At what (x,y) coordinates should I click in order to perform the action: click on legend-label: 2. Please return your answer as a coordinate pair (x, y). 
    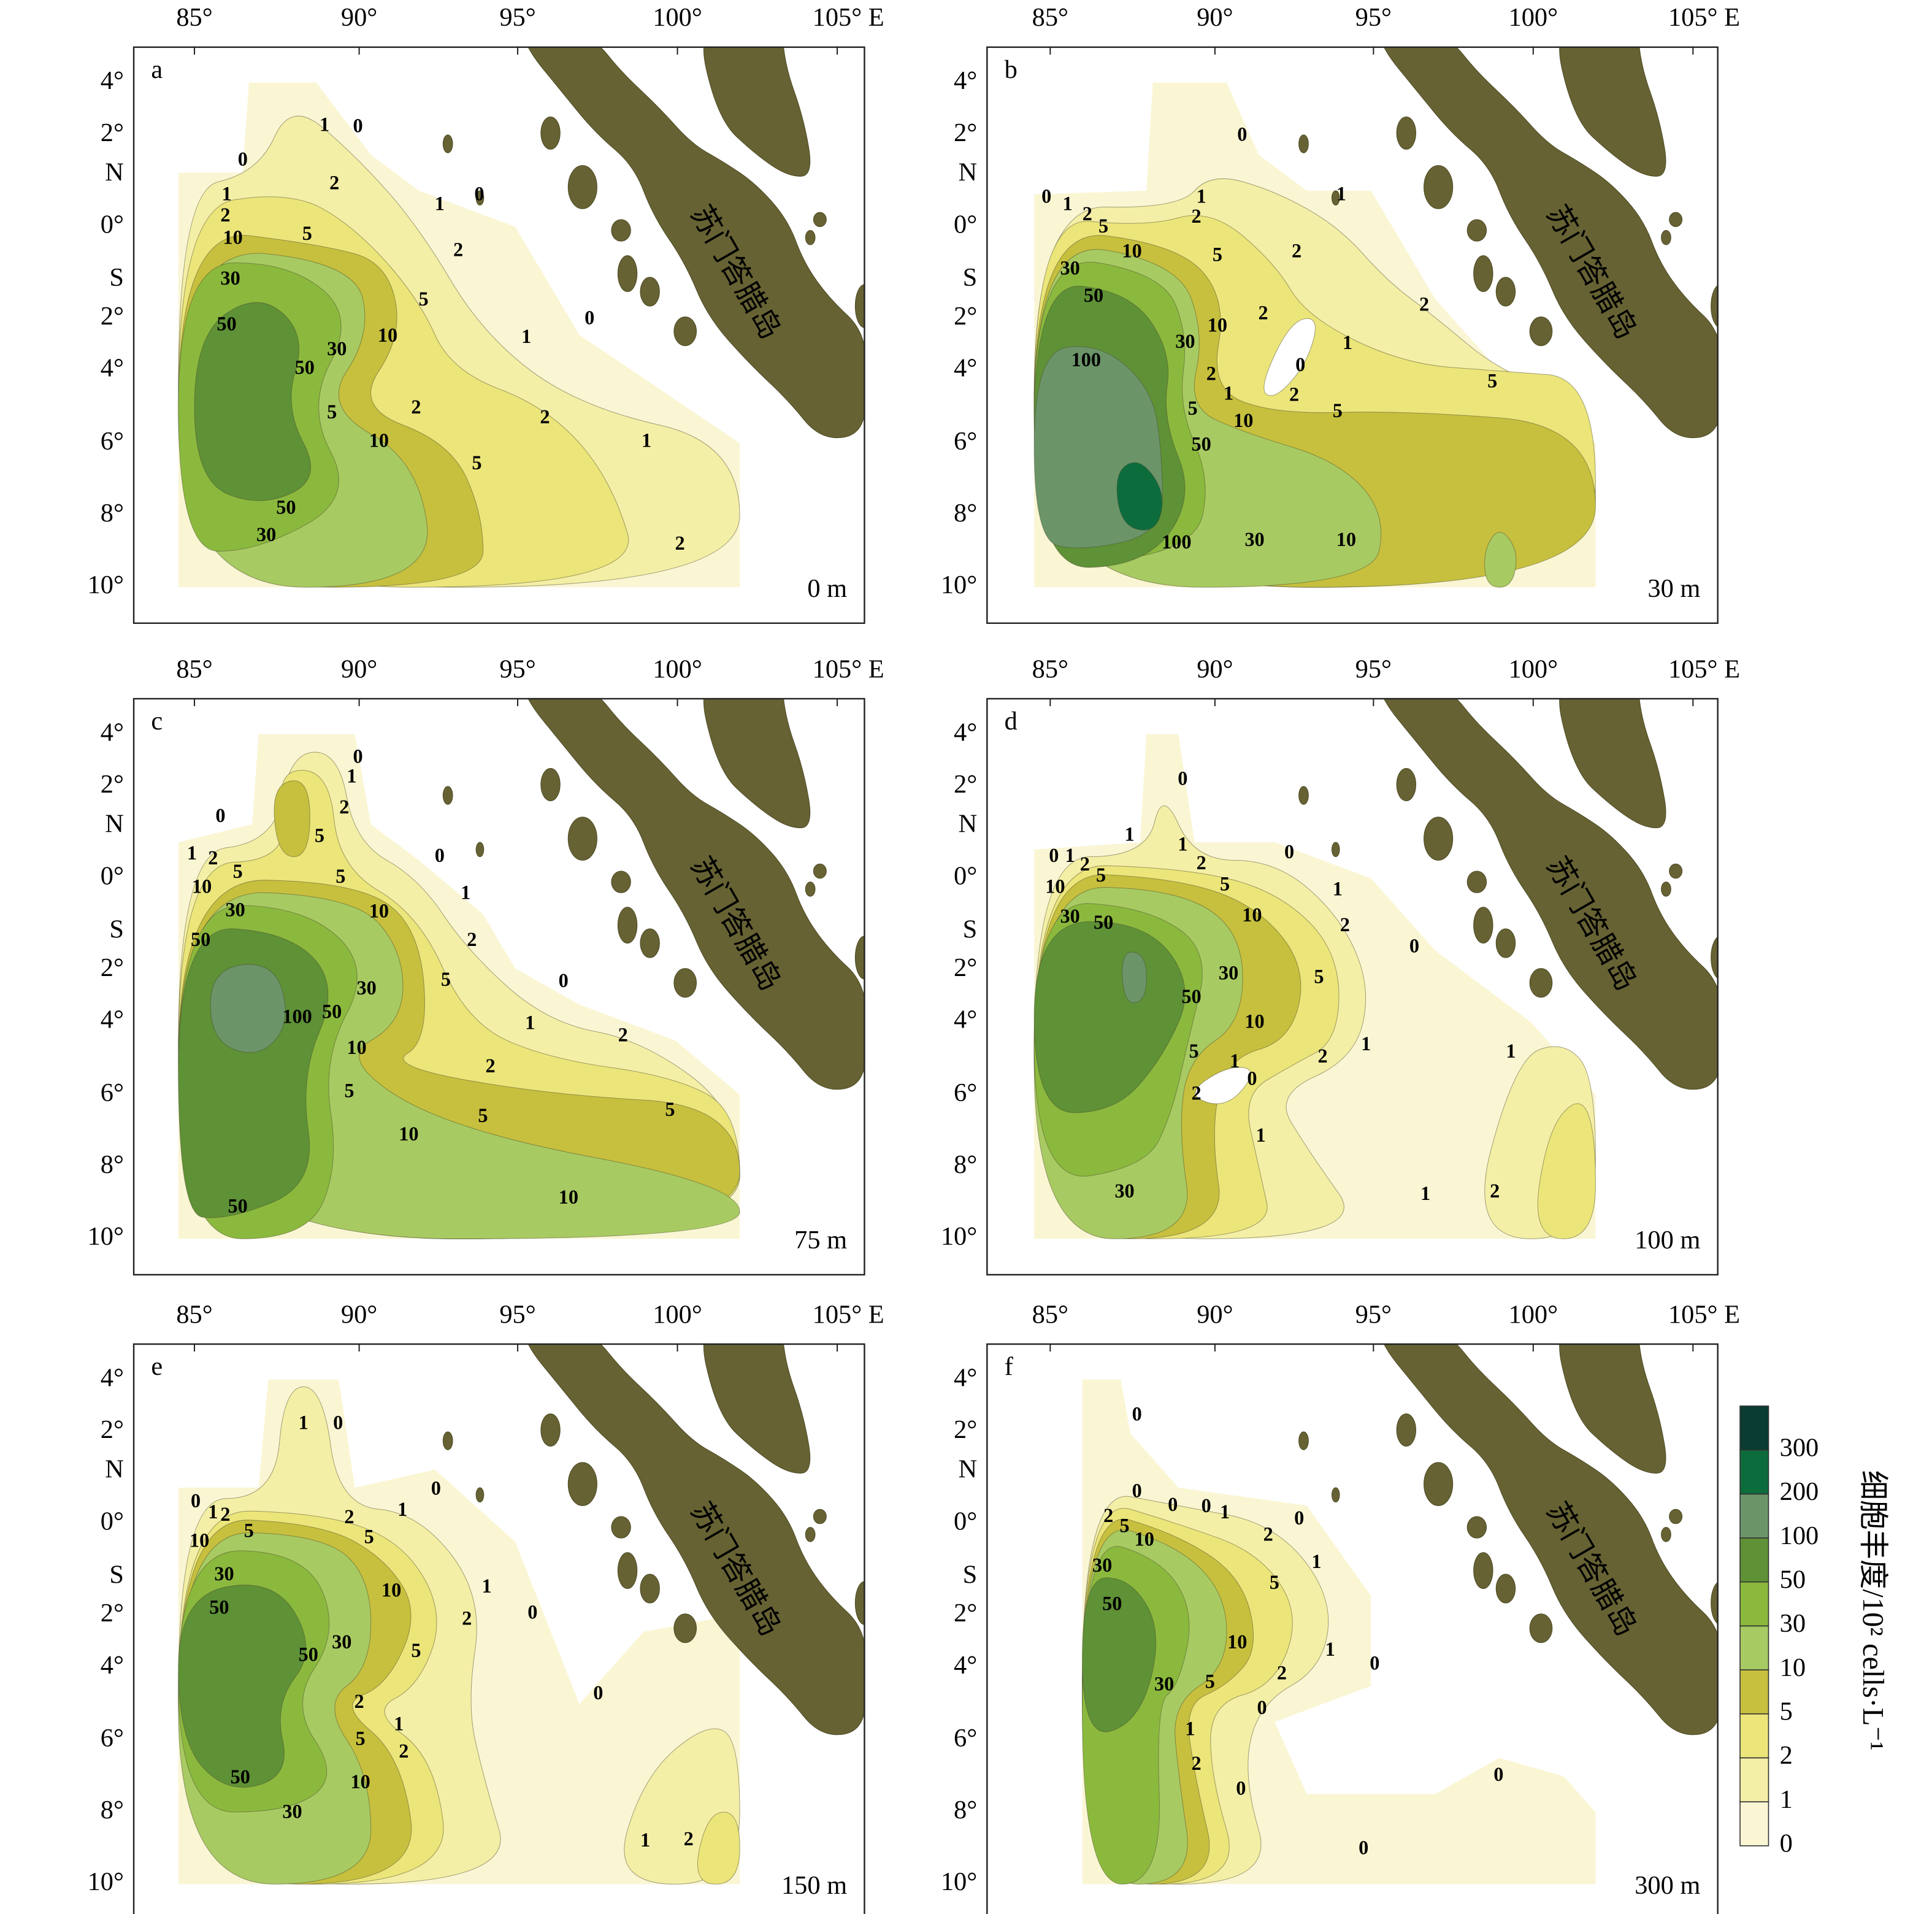
    Looking at the image, I should click on (1786, 1756).